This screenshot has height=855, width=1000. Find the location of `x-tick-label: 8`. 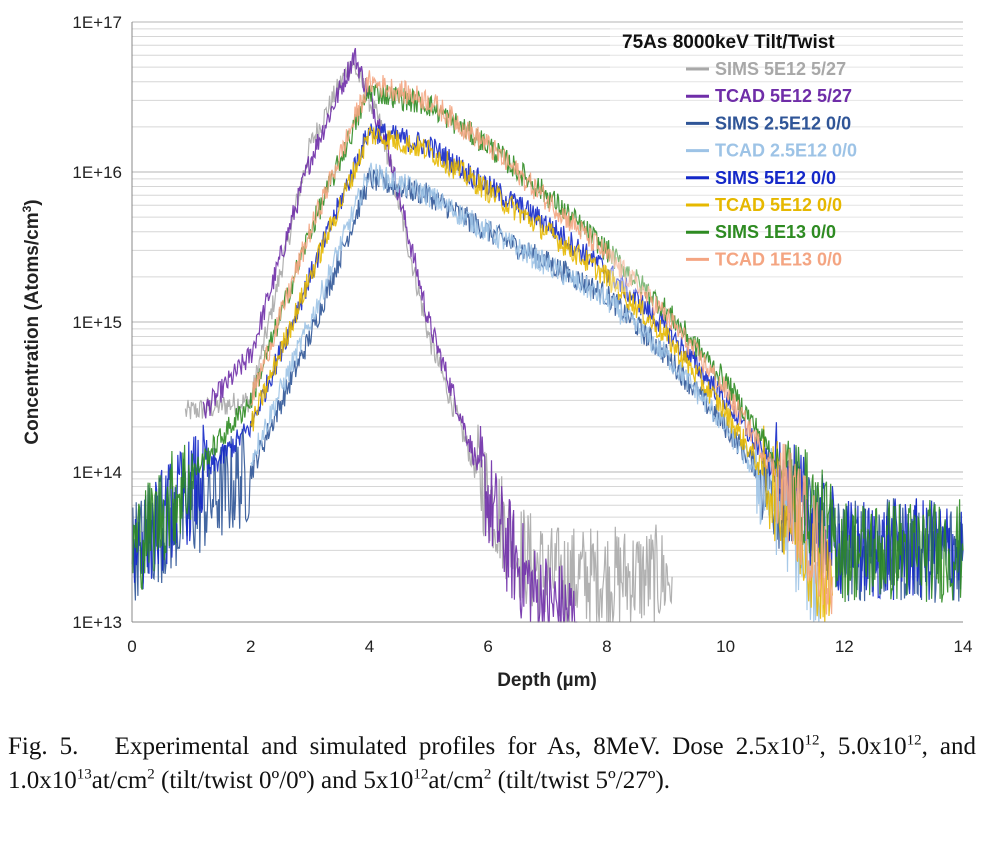

x-tick-label: 8 is located at coordinates (606, 646).